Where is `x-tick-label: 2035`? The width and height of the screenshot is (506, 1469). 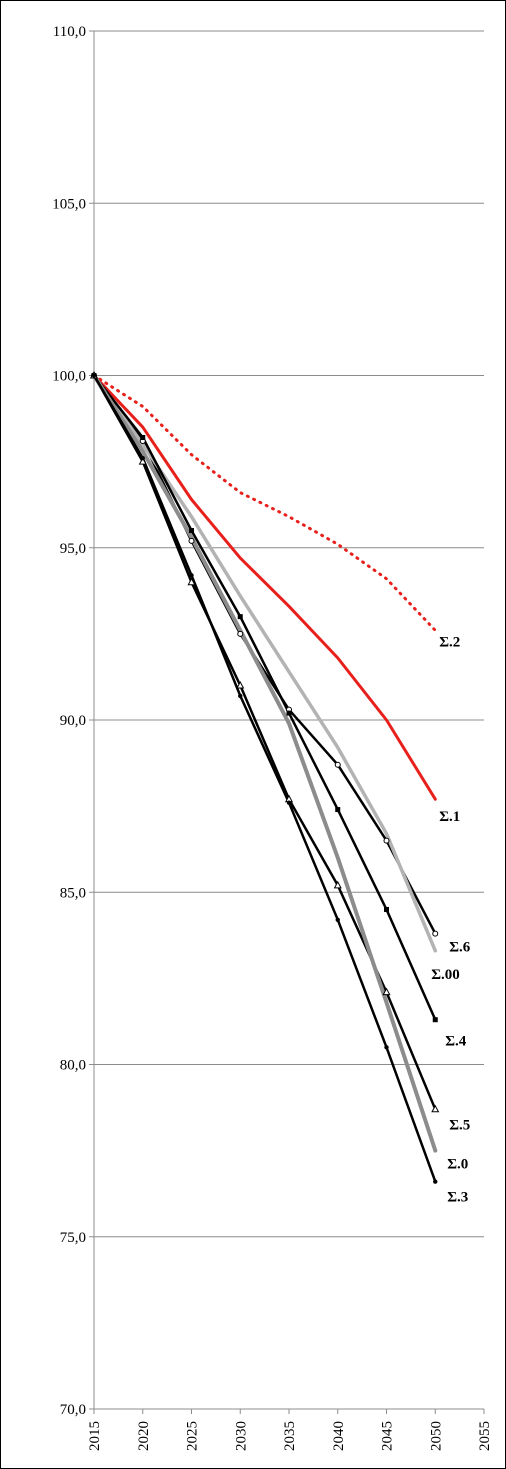 x-tick-label: 2035 is located at coordinates (290, 1436).